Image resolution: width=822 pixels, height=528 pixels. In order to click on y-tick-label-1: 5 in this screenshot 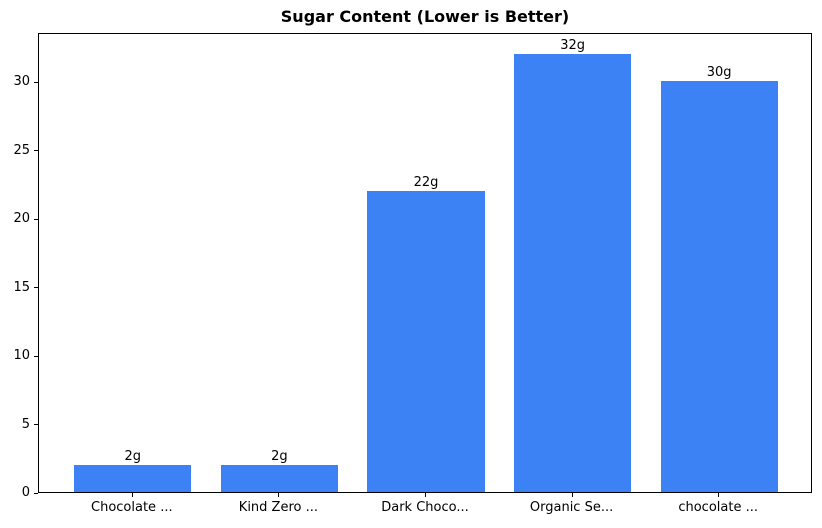, I will do `click(25, 424)`.